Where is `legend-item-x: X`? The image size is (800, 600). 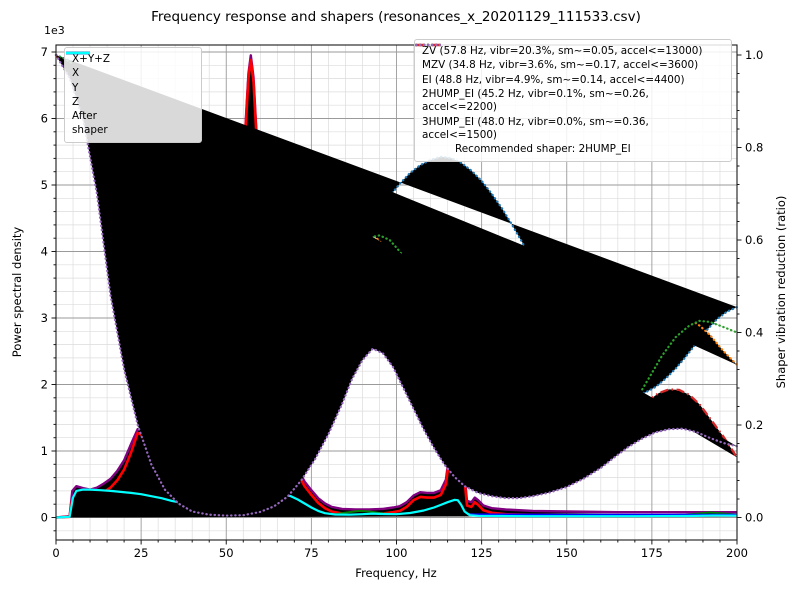 legend-item-x: X is located at coordinates (129, 65).